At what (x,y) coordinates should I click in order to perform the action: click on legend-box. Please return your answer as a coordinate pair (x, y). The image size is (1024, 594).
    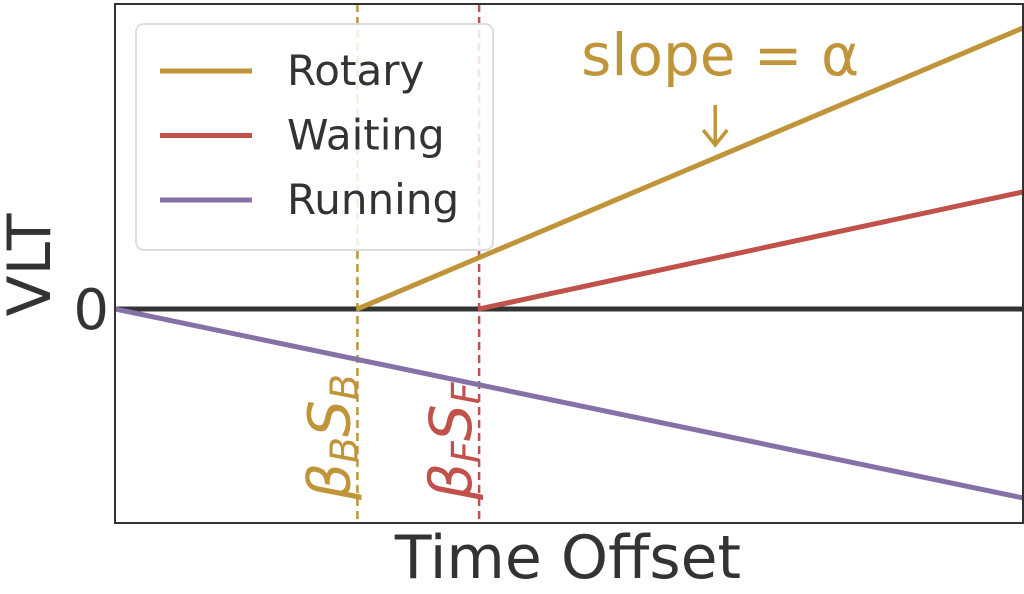
    Looking at the image, I should click on (314, 137).